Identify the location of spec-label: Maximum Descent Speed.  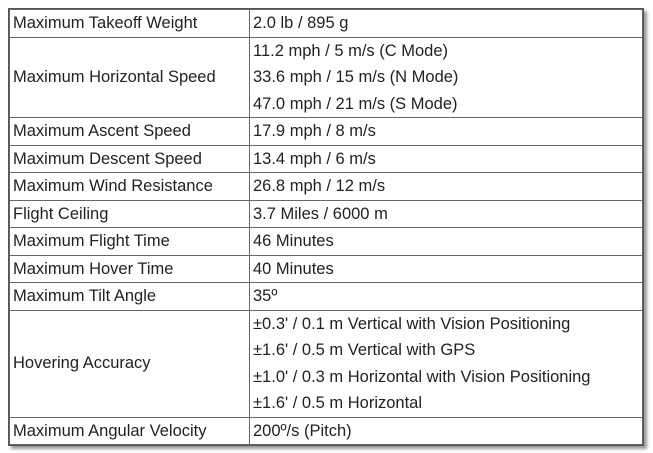
(129, 158).